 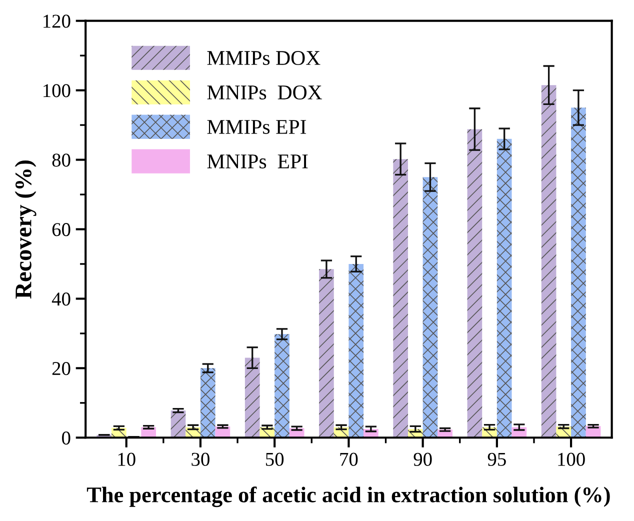 What do you see at coordinates (423, 459) in the screenshot?
I see `x-tick-label: 90` at bounding box center [423, 459].